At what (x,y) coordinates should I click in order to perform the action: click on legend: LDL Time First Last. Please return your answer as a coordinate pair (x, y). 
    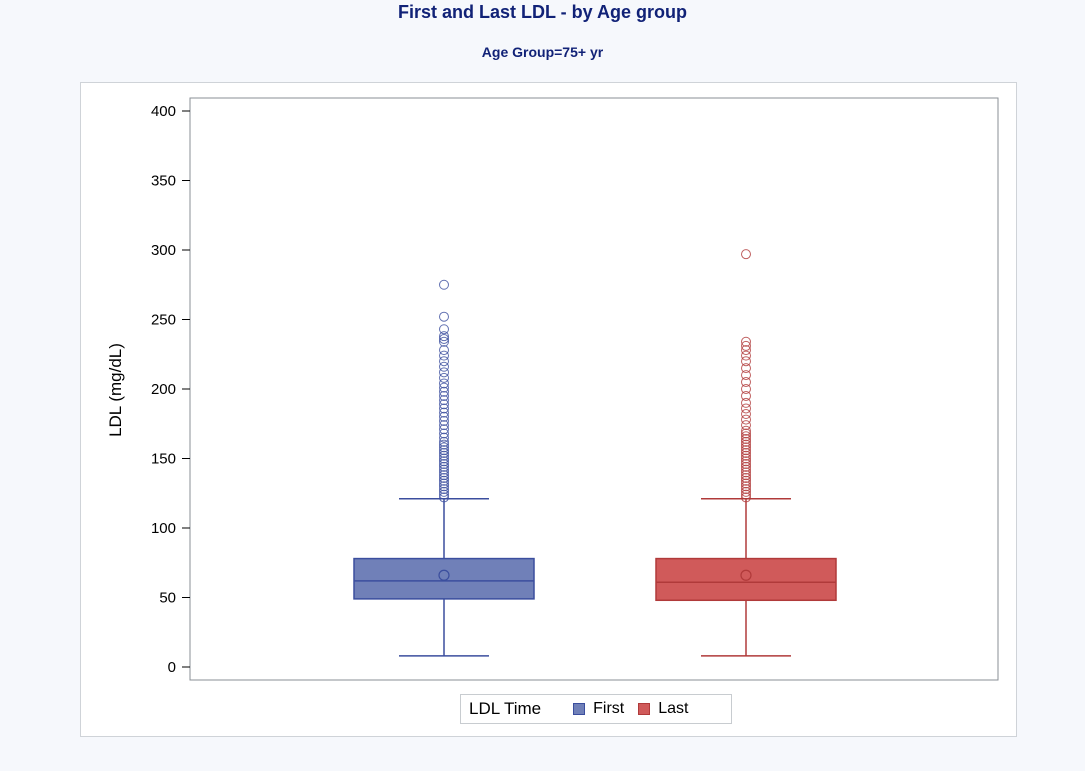
    Looking at the image, I should click on (596, 709).